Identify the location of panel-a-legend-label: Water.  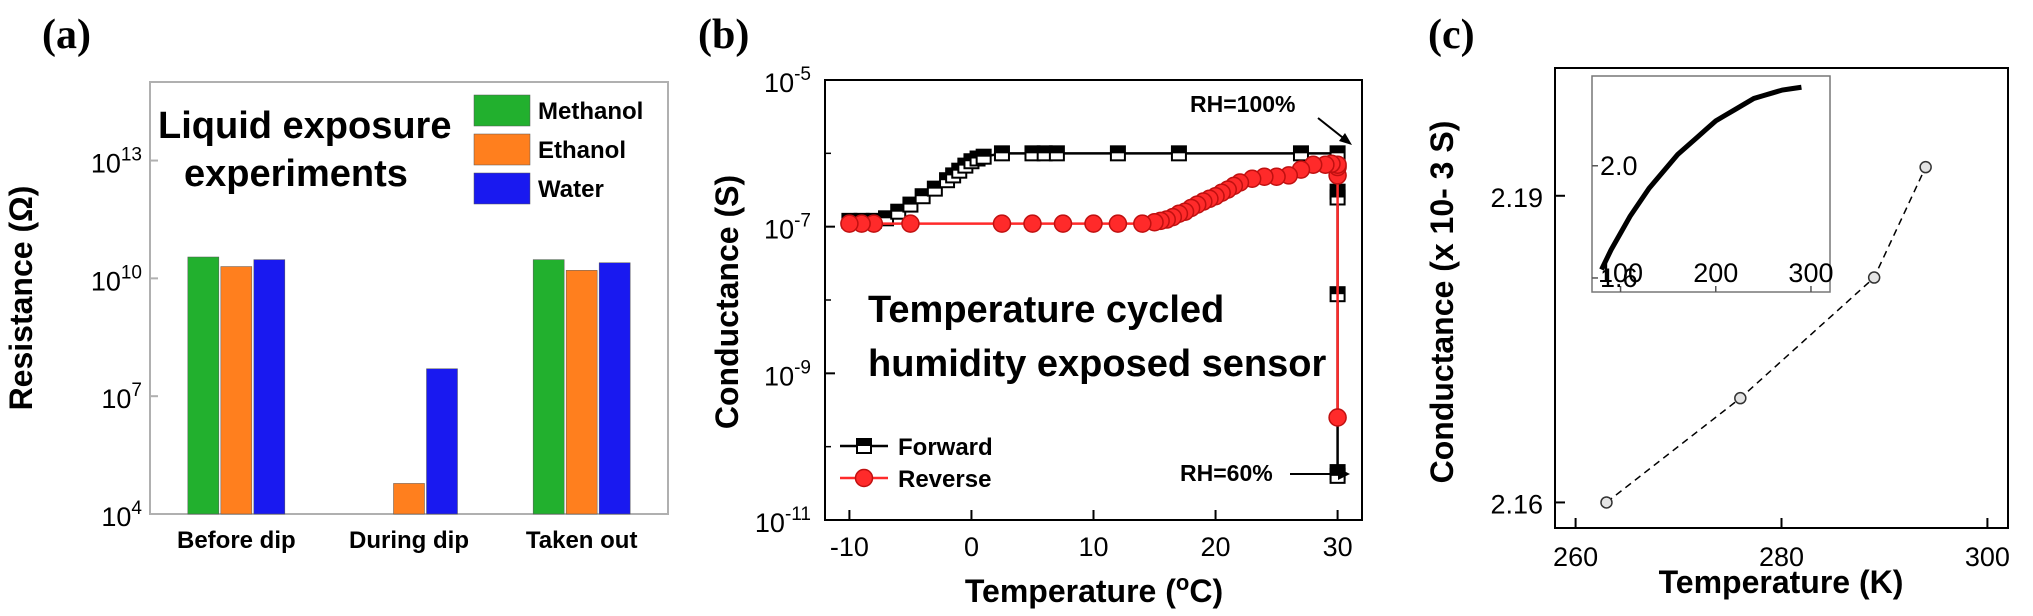
(571, 189).